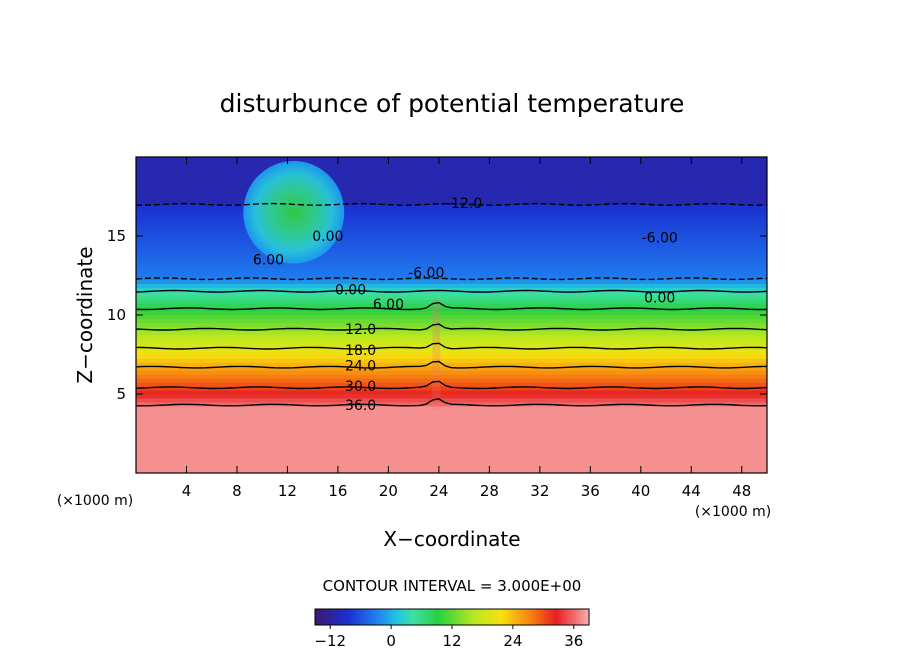 The height and width of the screenshot is (654, 904). I want to click on y-tick-label: 10, so click(116, 315).